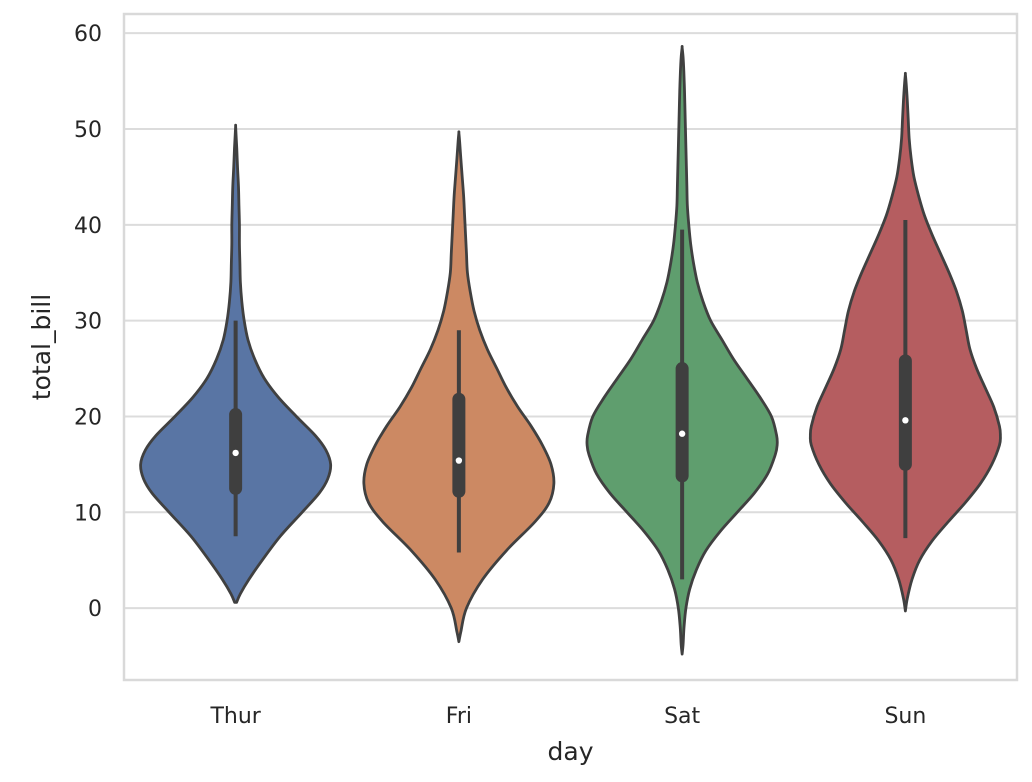 The image size is (1032, 782). I want to click on violin-thur, so click(236, 363).